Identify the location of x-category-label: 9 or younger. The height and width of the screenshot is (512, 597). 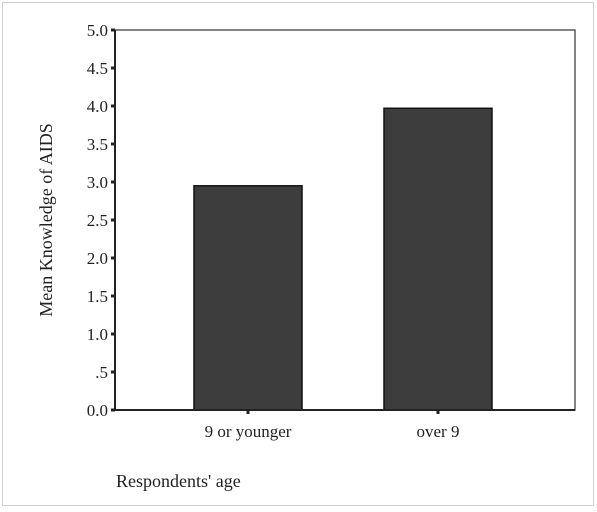
(248, 431).